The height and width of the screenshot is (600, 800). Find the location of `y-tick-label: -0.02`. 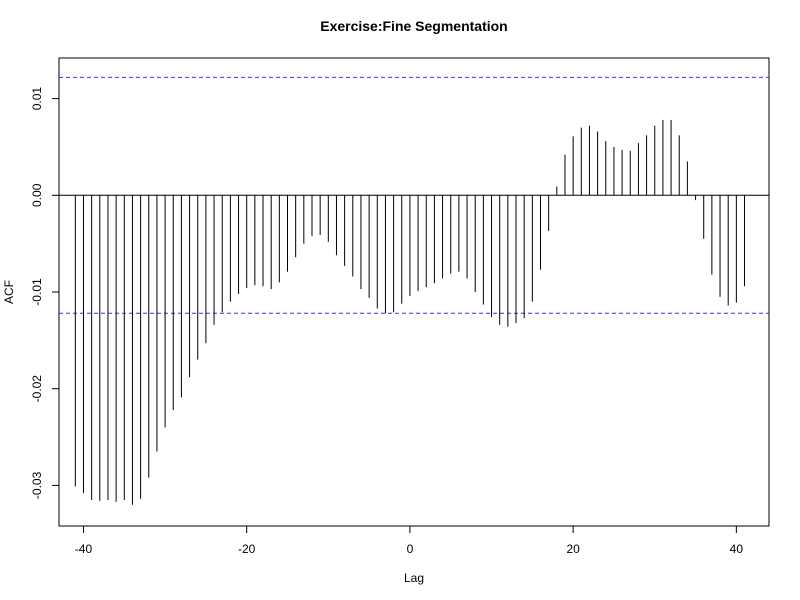

y-tick-label: -0.02 is located at coordinates (37, 389).